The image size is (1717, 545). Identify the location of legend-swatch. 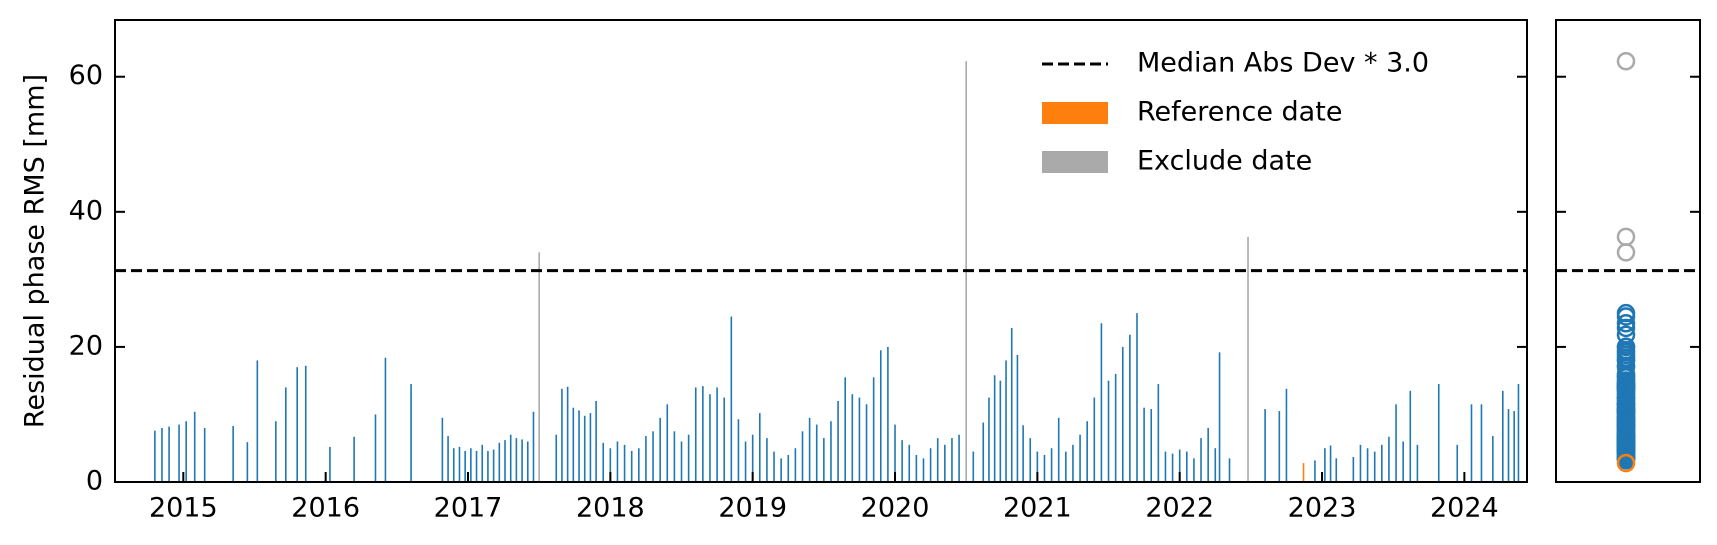
(1075, 113).